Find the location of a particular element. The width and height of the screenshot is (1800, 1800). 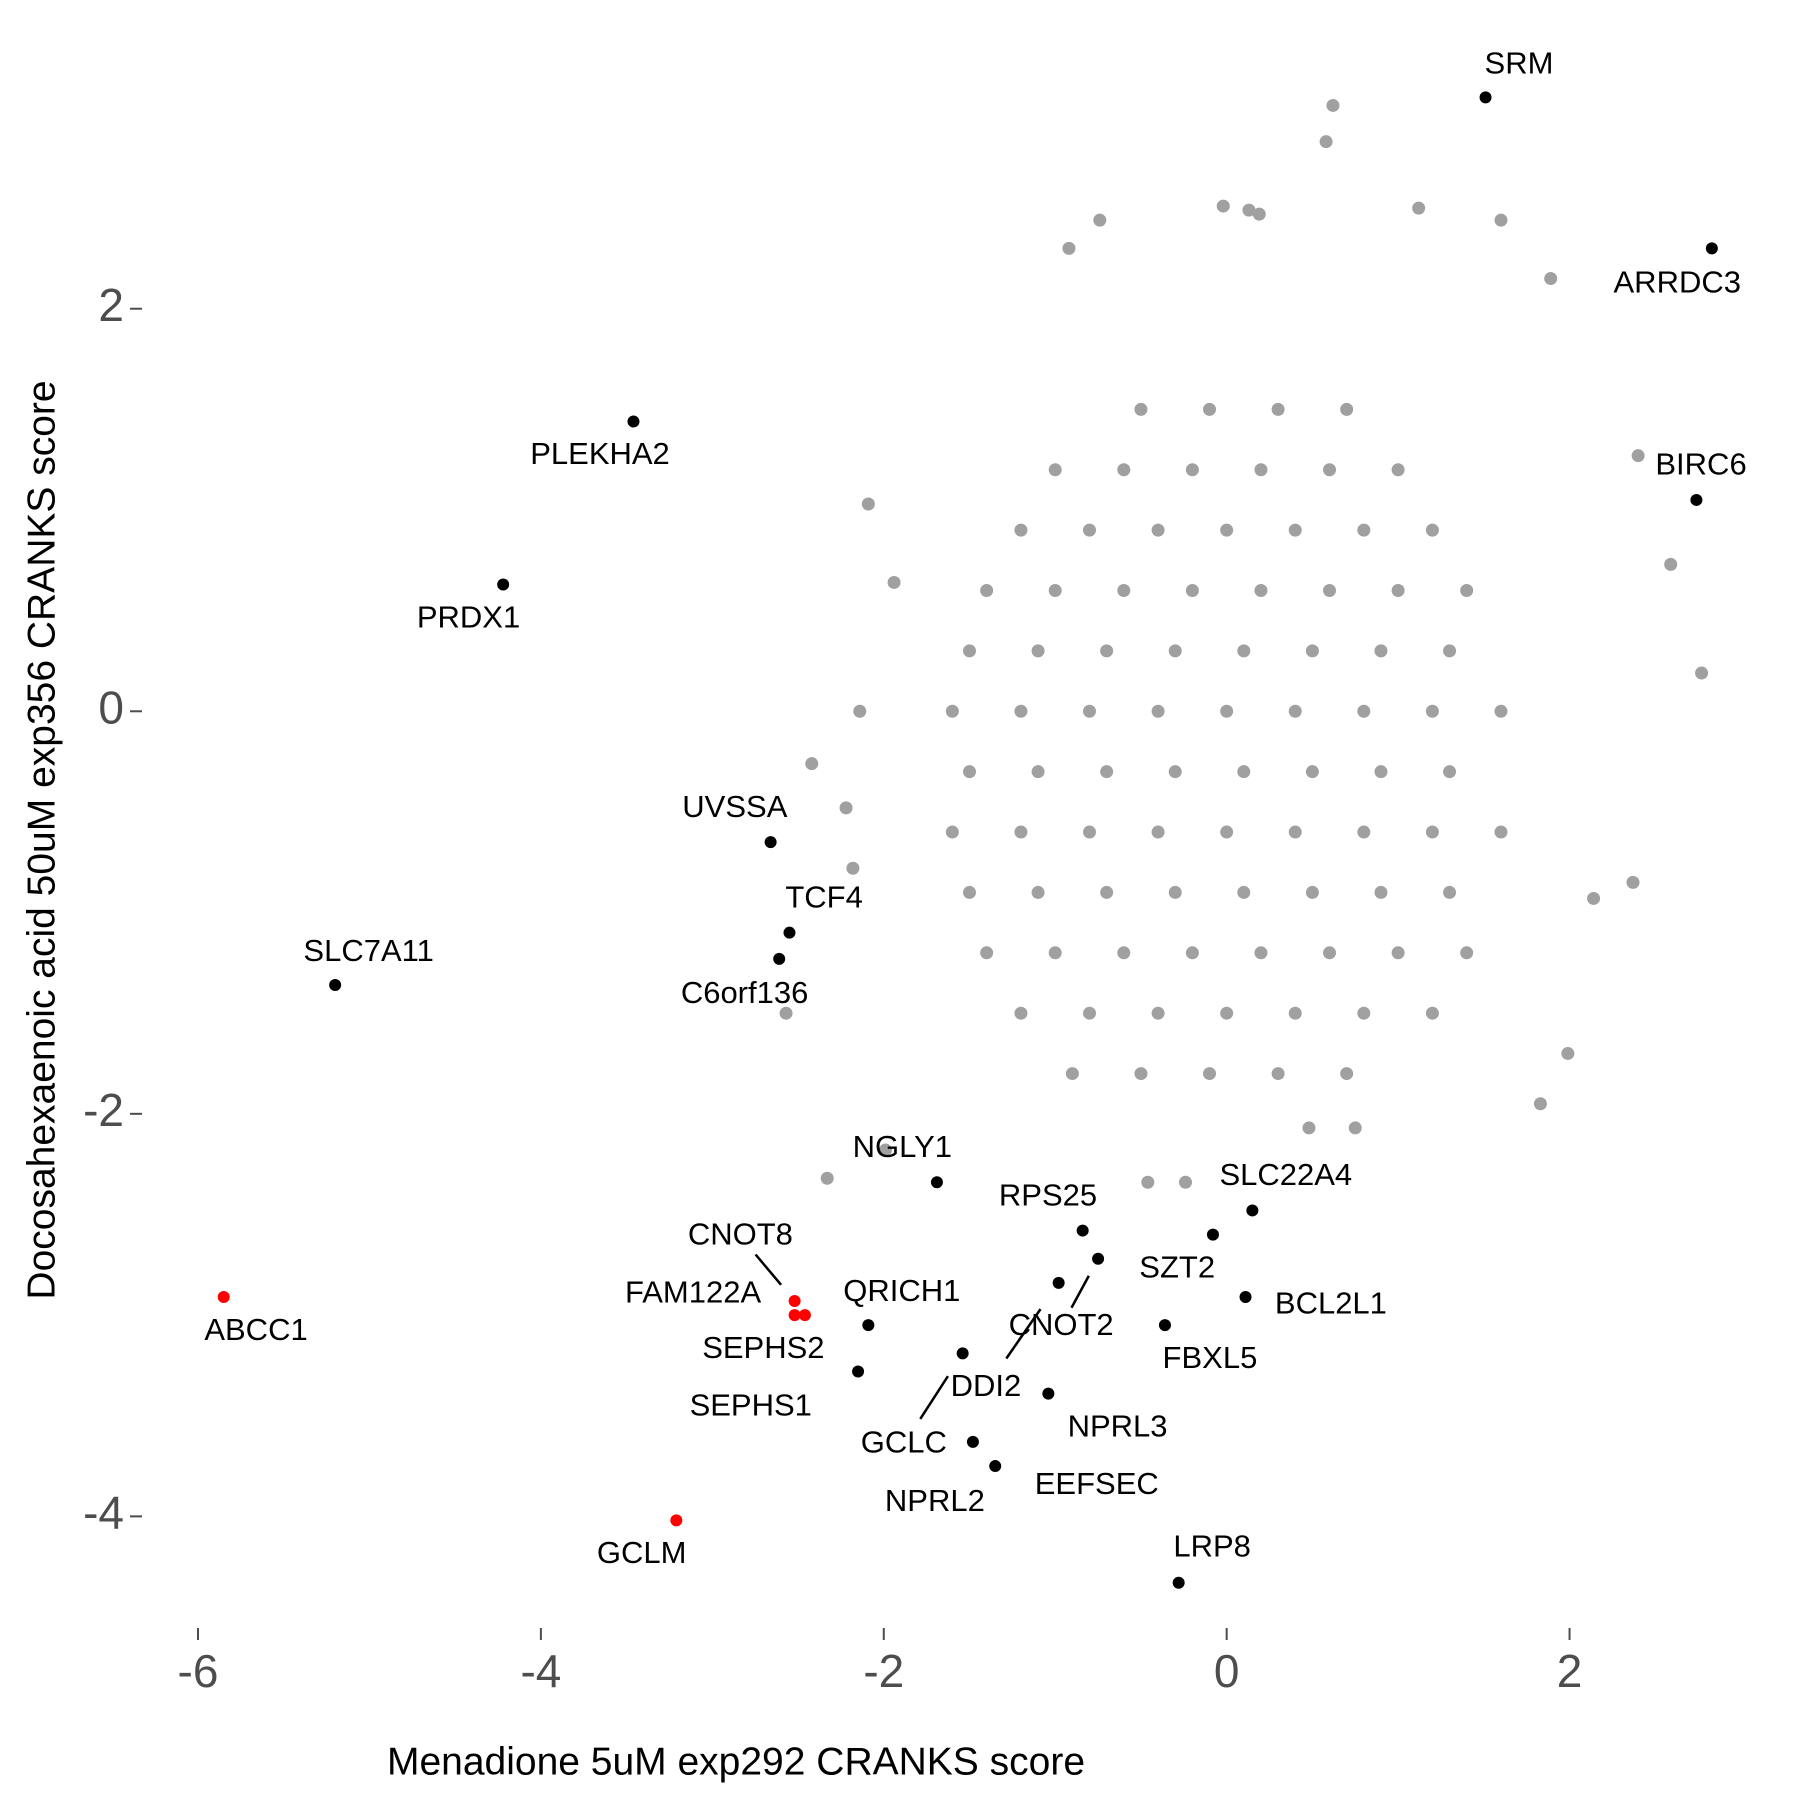

y-tick-label: 0 is located at coordinates (111, 707).